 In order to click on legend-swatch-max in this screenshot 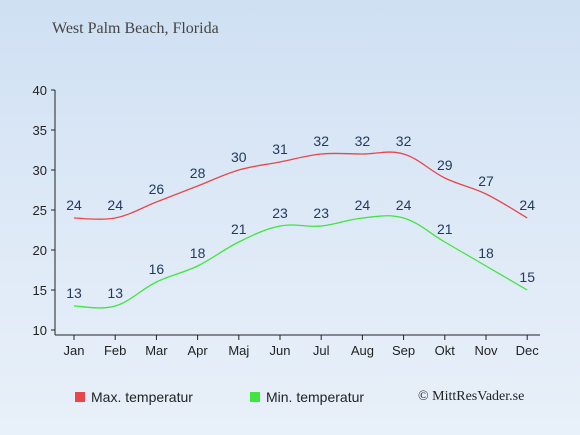, I will do `click(80, 397)`.